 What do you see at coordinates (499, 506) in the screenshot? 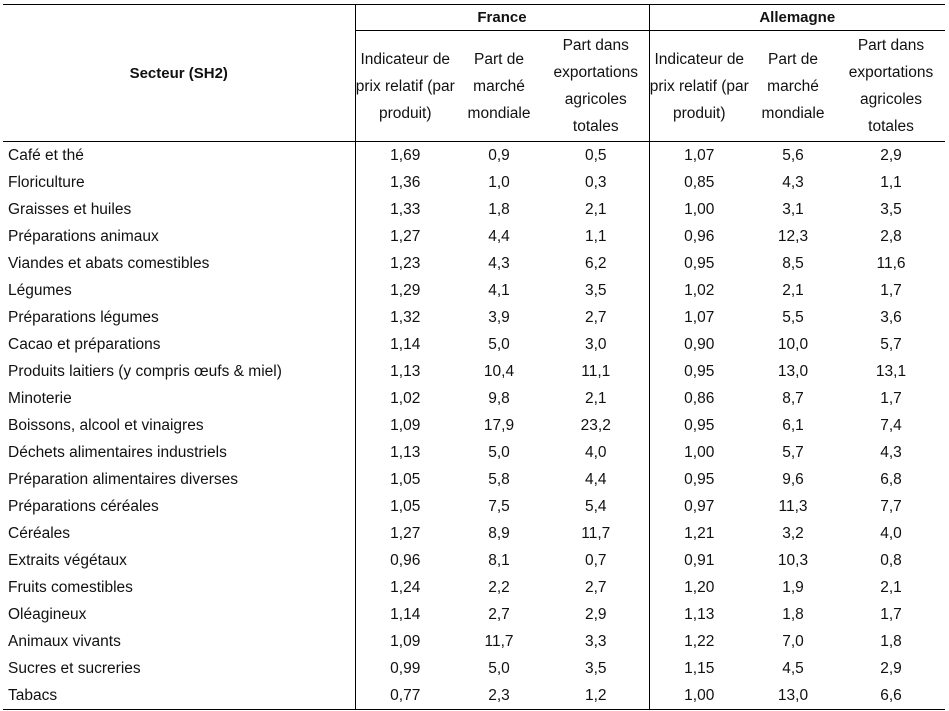
I see `france-market-share-cell: 7,5` at bounding box center [499, 506].